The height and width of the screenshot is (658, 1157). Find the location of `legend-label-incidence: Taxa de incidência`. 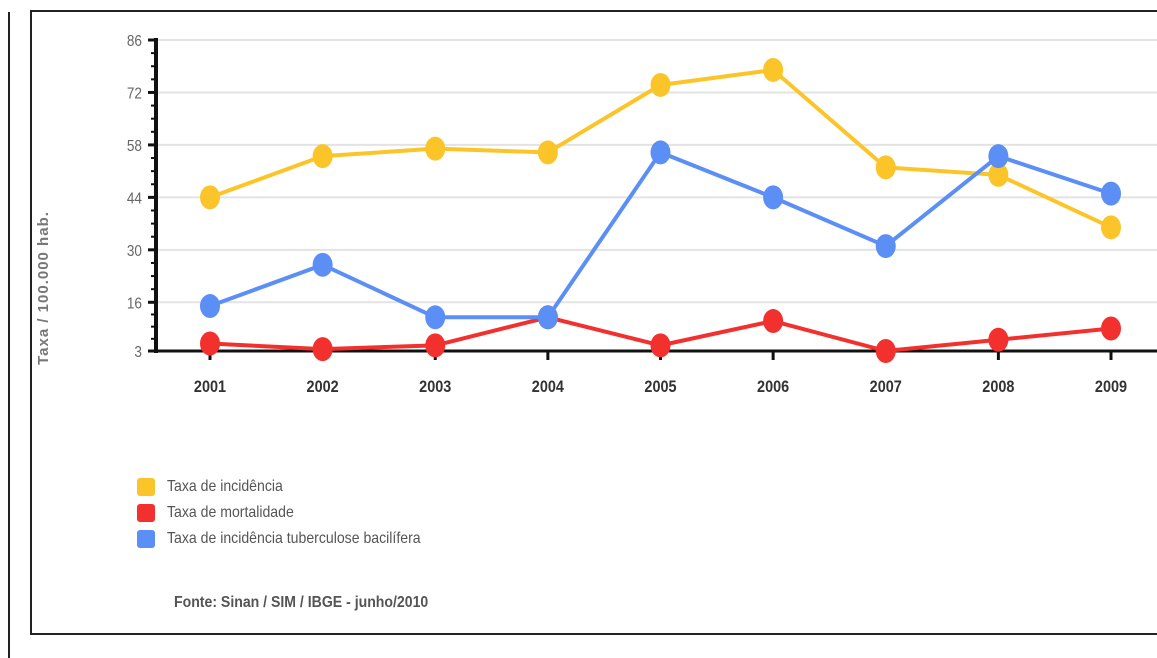

legend-label-incidence: Taxa de incidência is located at coordinates (225, 486).